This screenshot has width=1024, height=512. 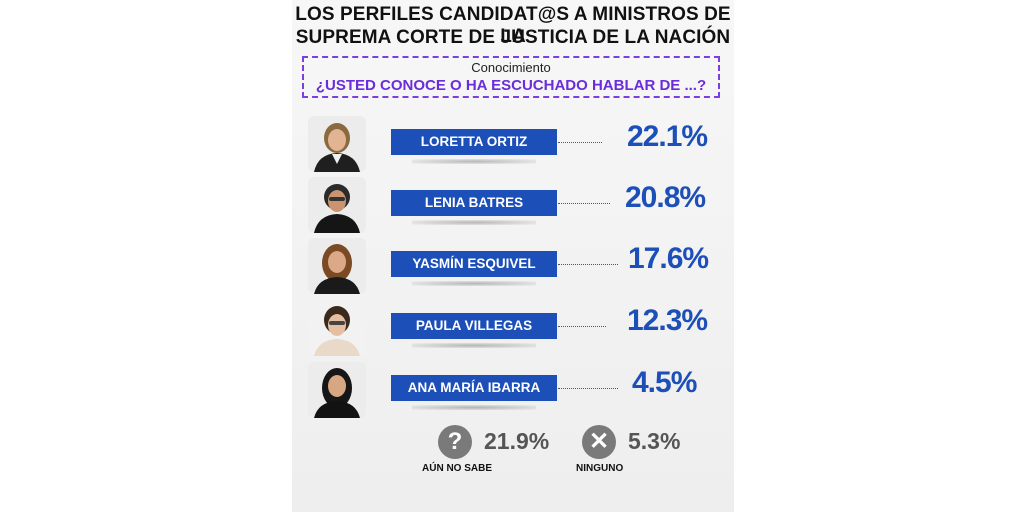 What do you see at coordinates (337, 328) in the screenshot?
I see `candidate-photo-paula-villegas` at bounding box center [337, 328].